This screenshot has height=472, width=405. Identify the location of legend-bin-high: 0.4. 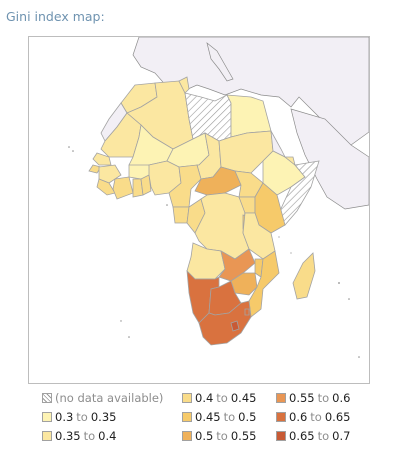
(107, 436).